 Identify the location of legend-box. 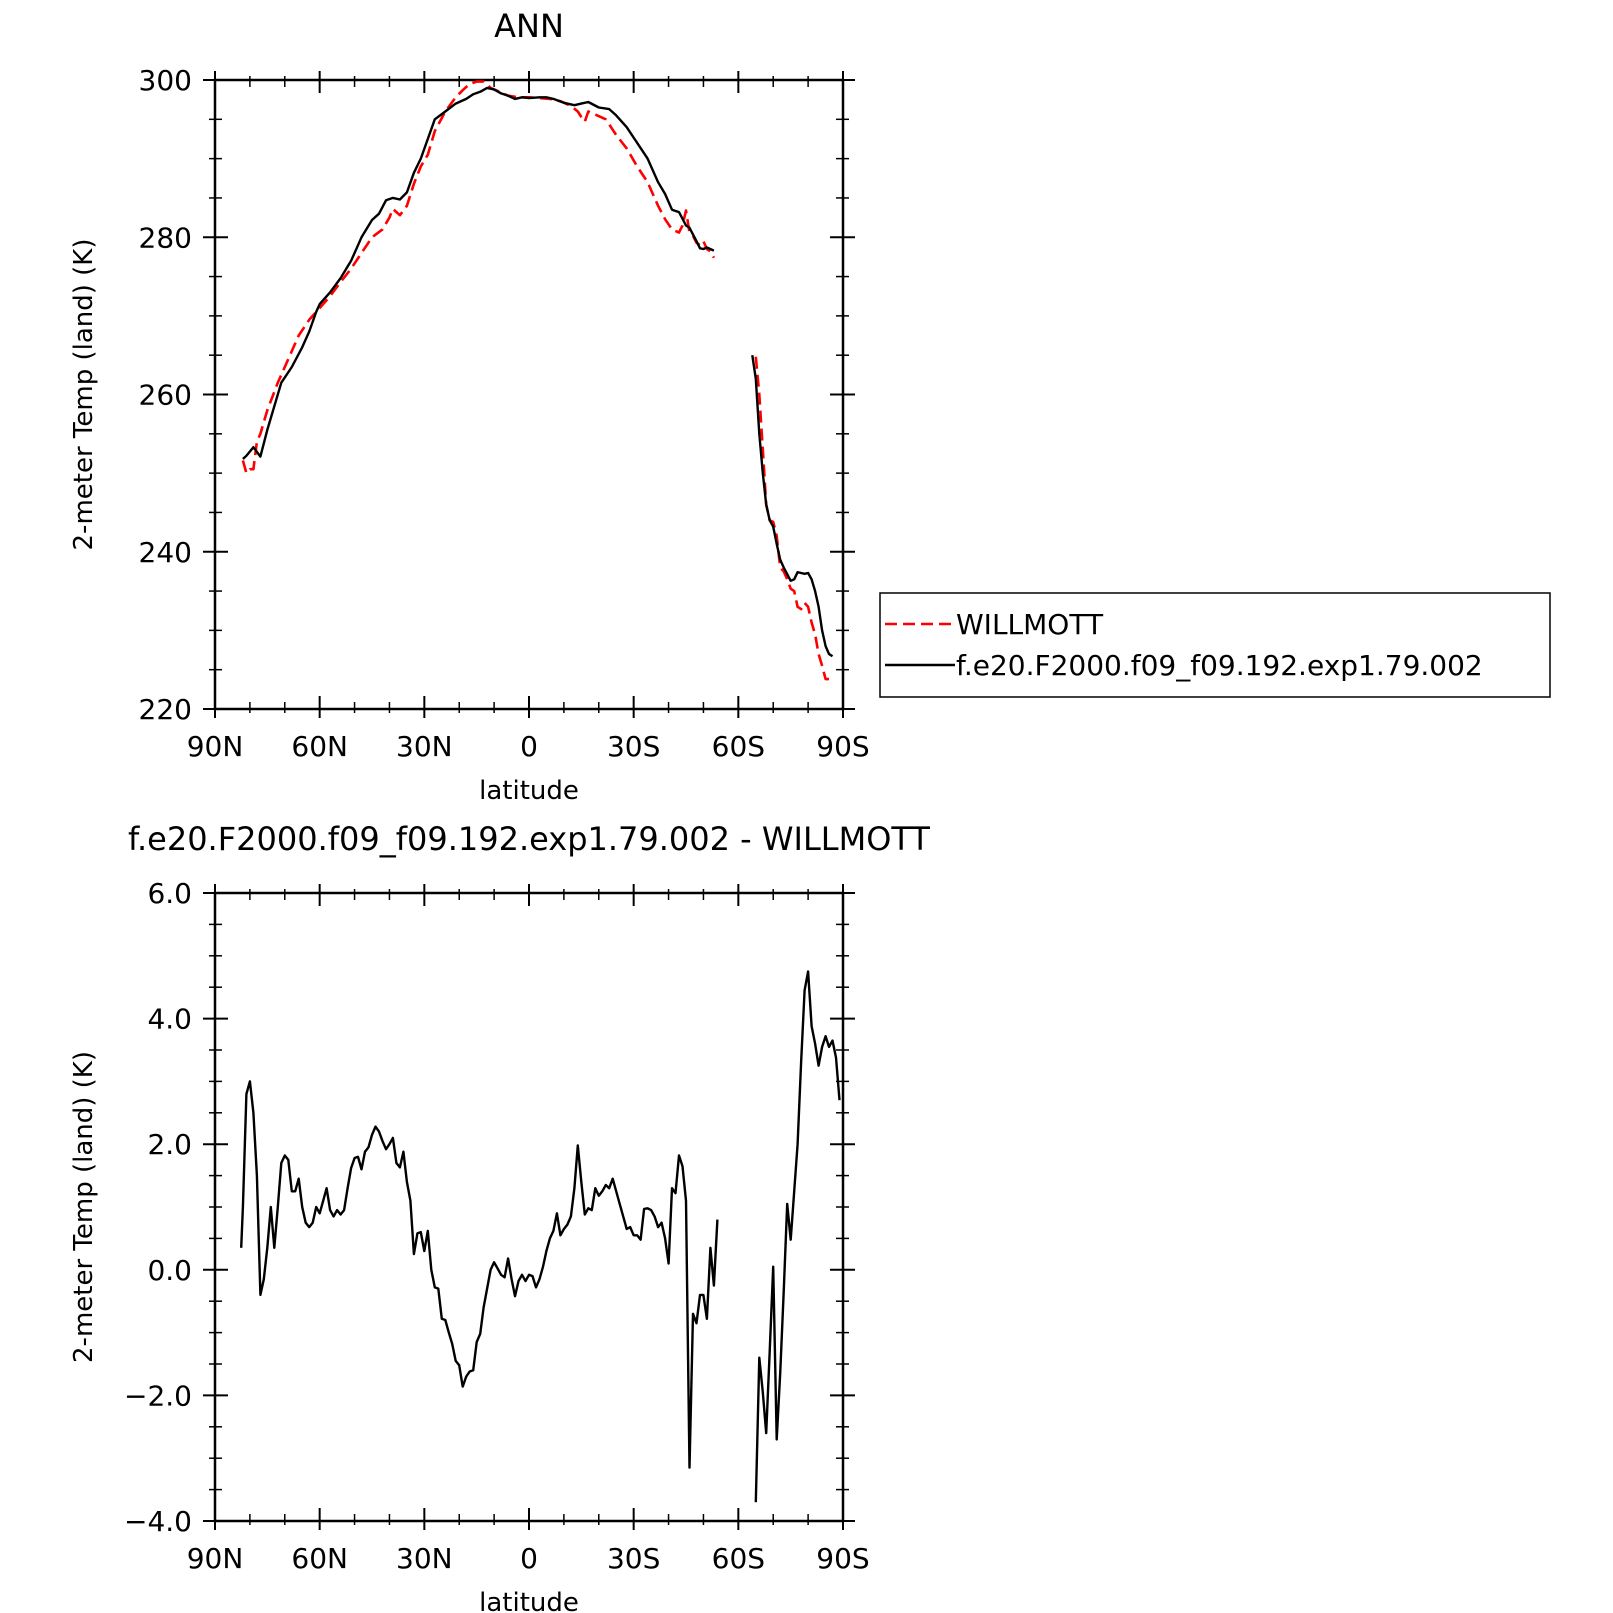
(1215, 645).